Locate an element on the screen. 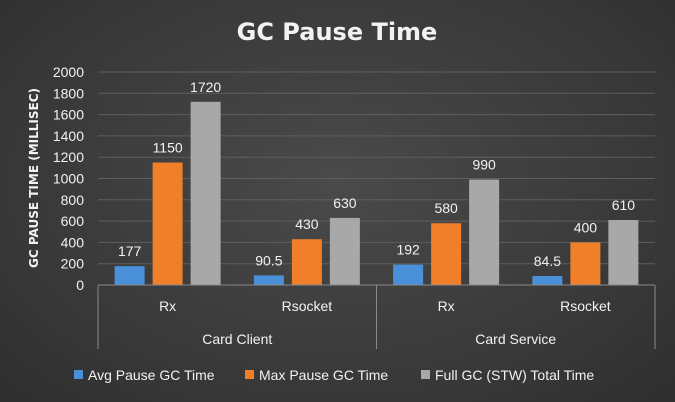 This screenshot has width=675, height=402. legend-item-label: Full GC (STW) Total Time is located at coordinates (514, 375).